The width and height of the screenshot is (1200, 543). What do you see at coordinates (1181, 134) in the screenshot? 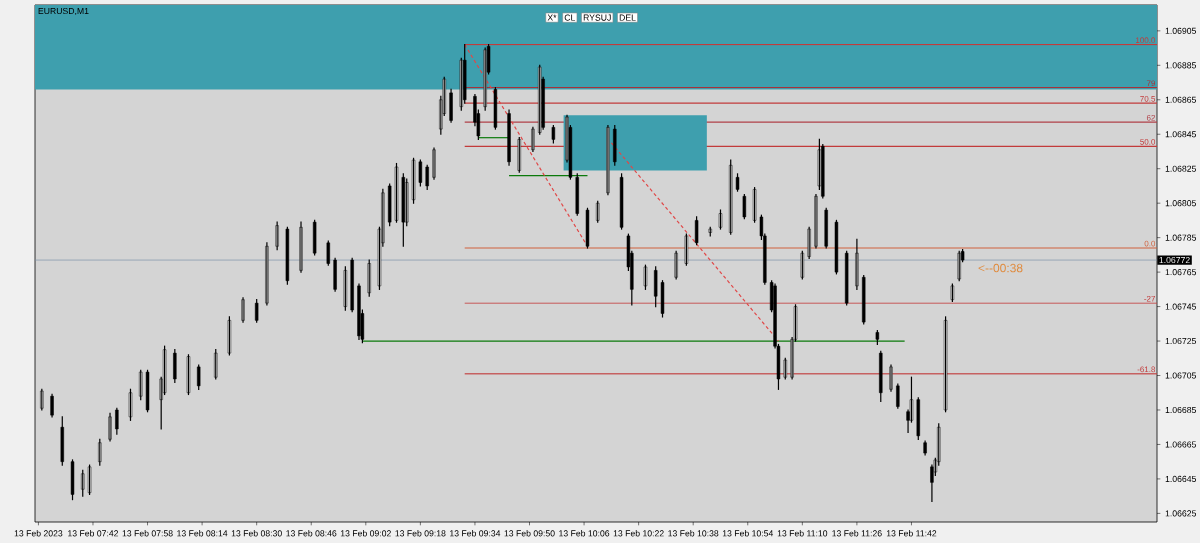
I see `y-tick-label: 1.06845` at bounding box center [1181, 134].